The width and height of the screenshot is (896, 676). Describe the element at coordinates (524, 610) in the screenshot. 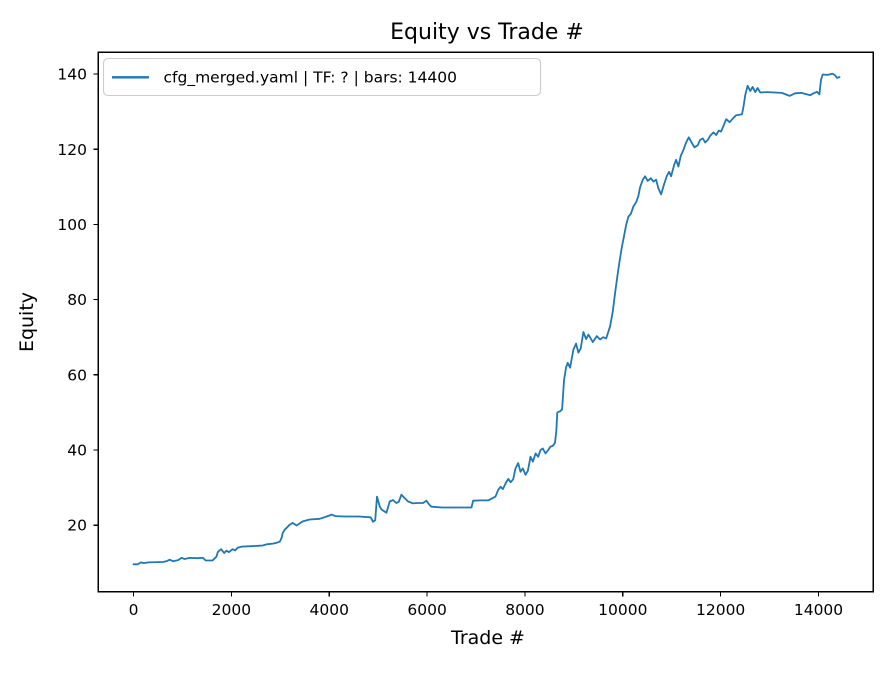

I see `x-tick-label: 8000` at that location.